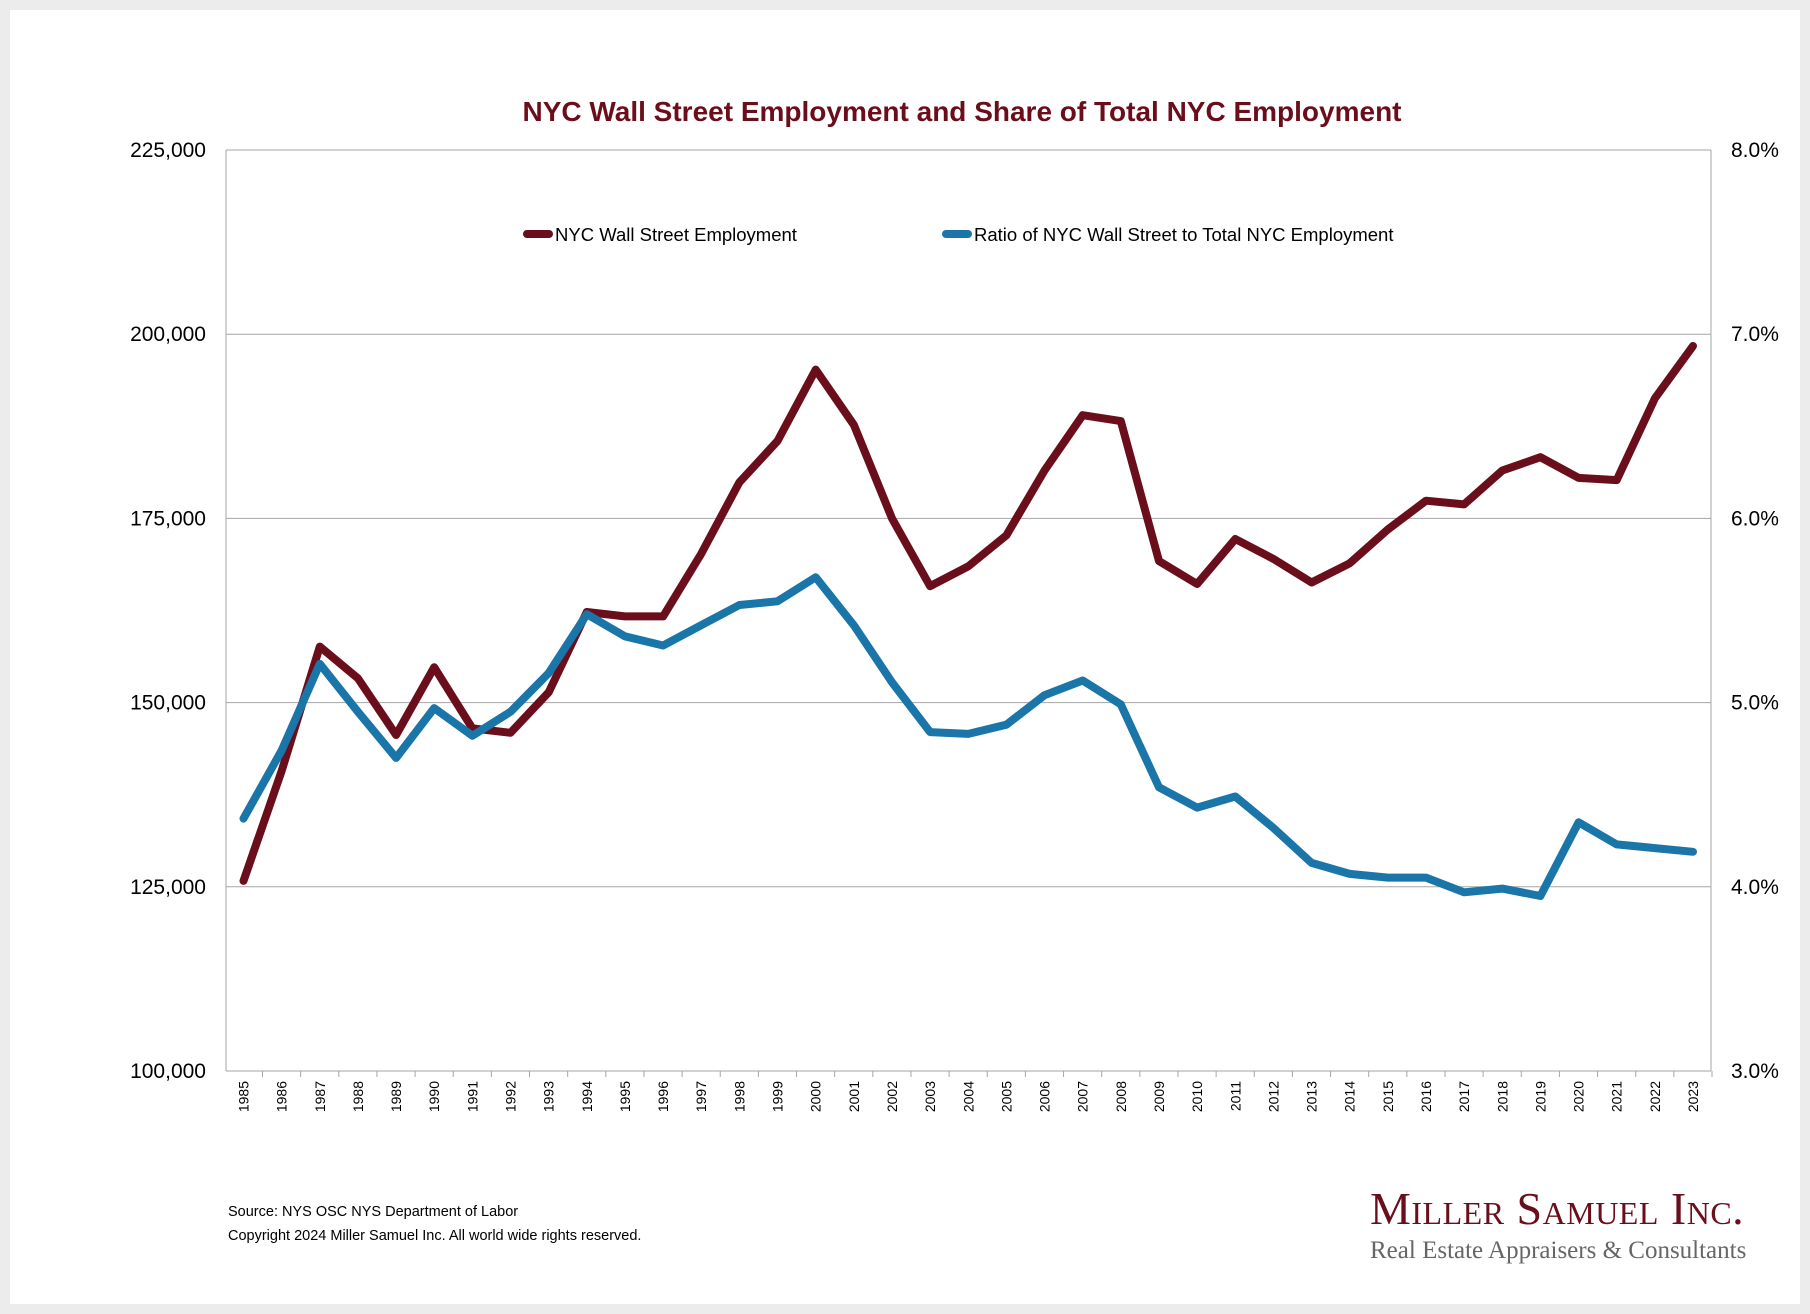 This screenshot has height=1314, width=1810. What do you see at coordinates (320, 1096) in the screenshot?
I see `x-tick-label: 1987` at bounding box center [320, 1096].